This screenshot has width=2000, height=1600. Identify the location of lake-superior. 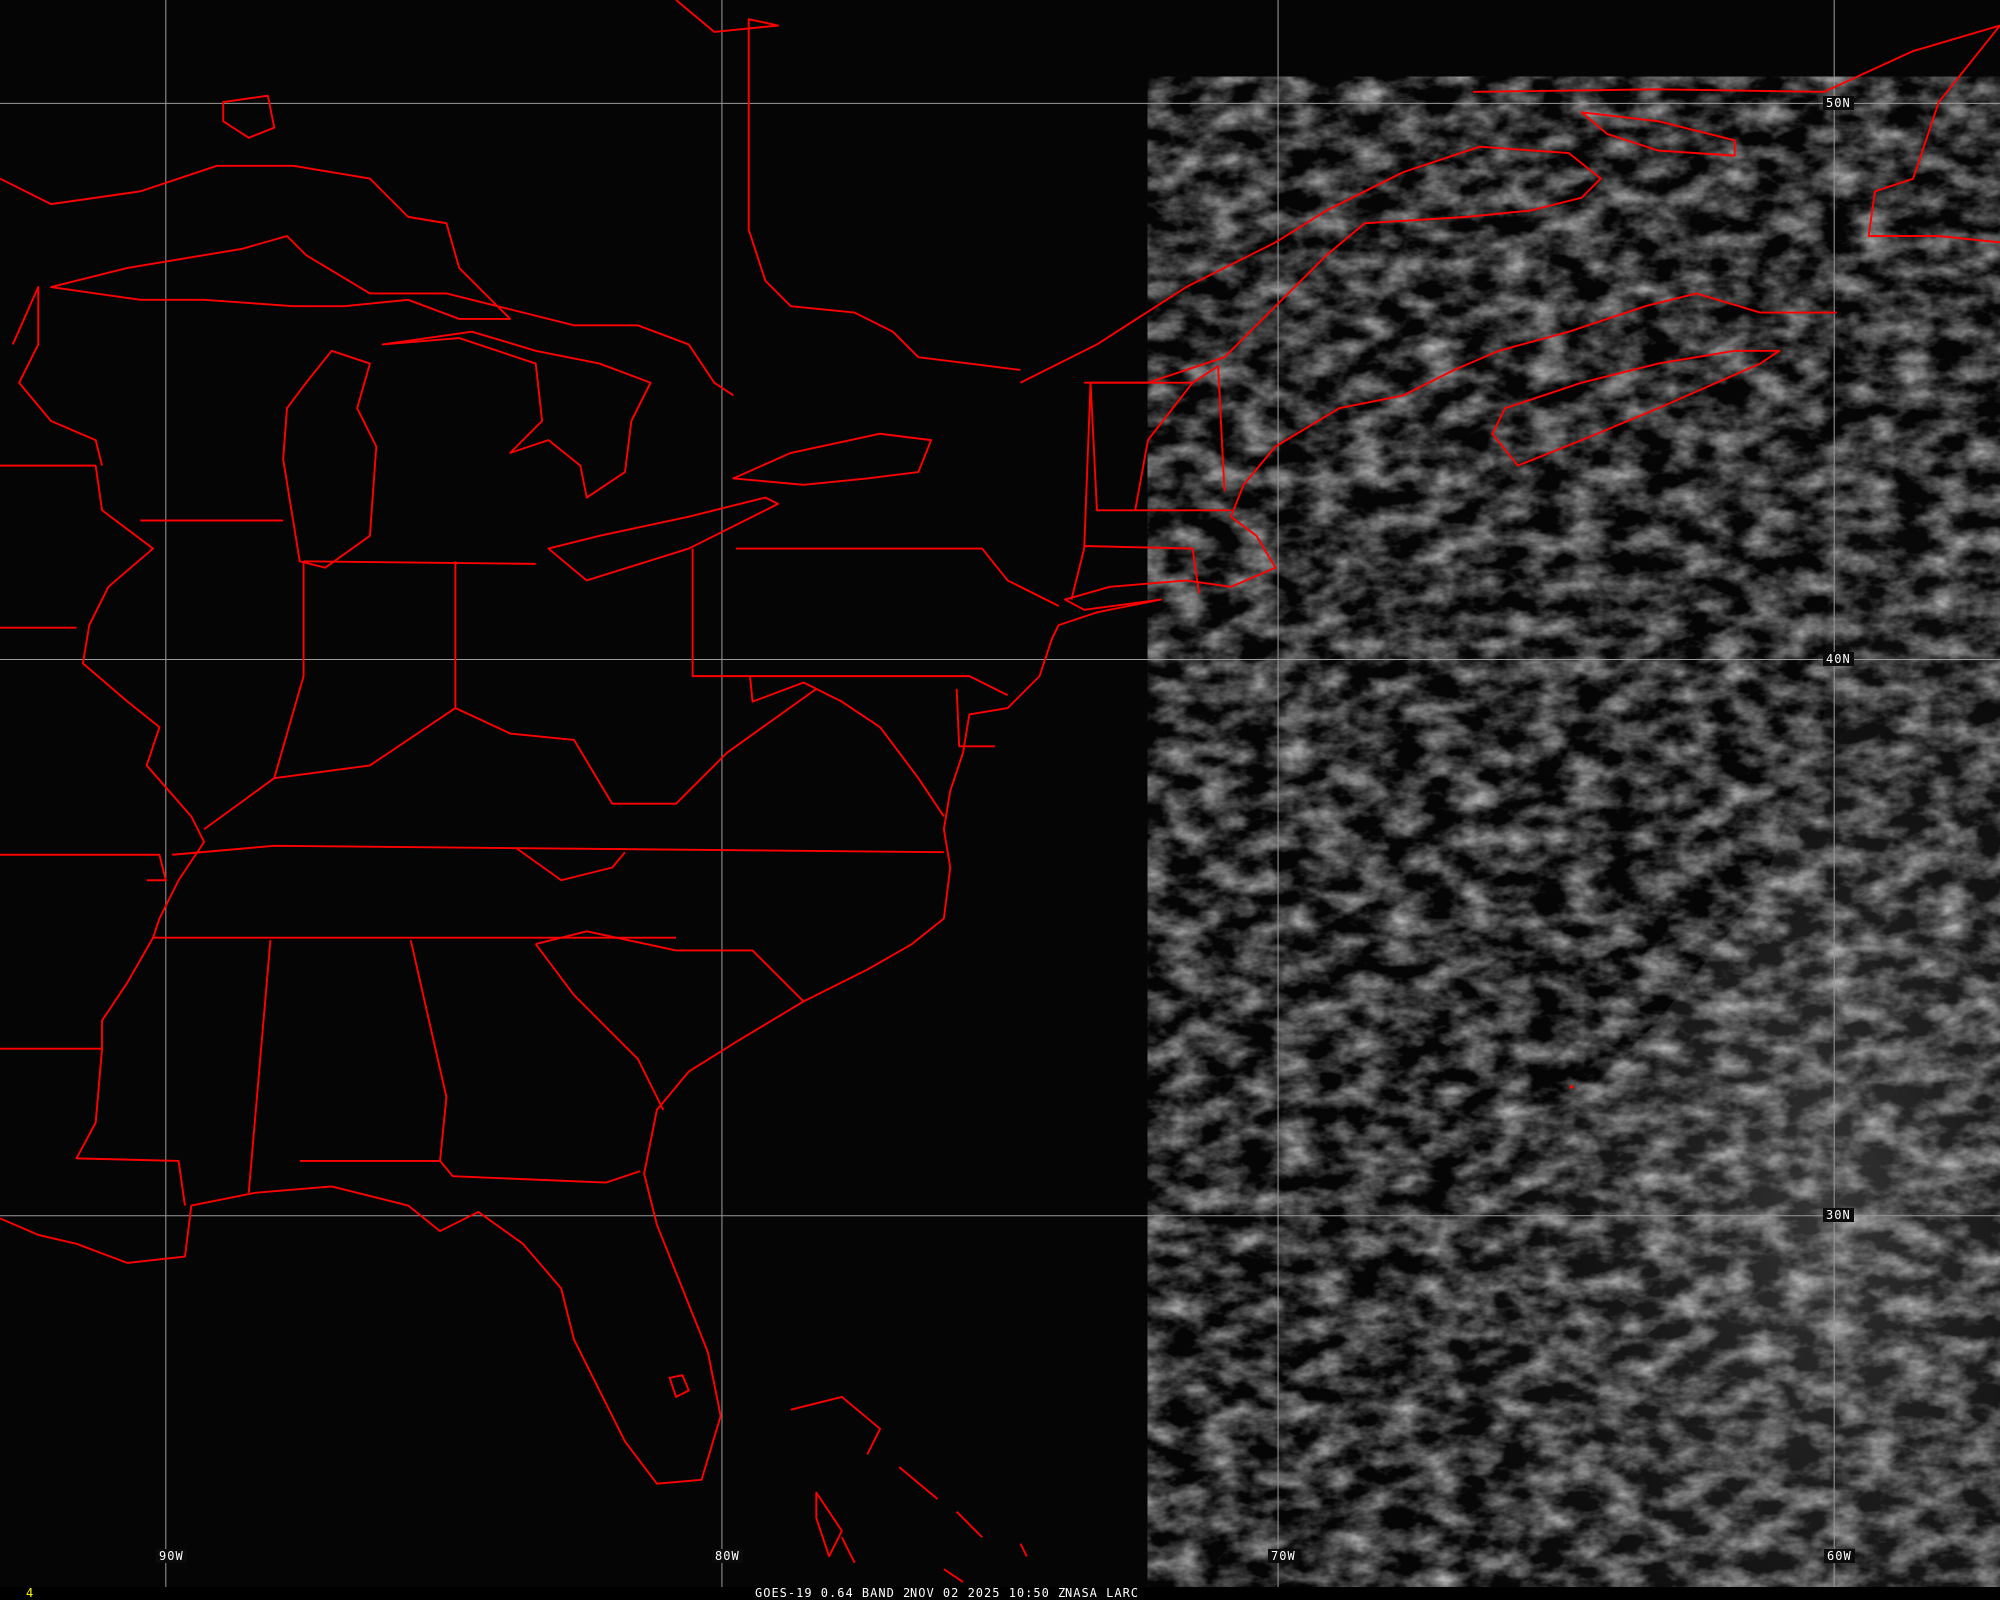
(281, 277).